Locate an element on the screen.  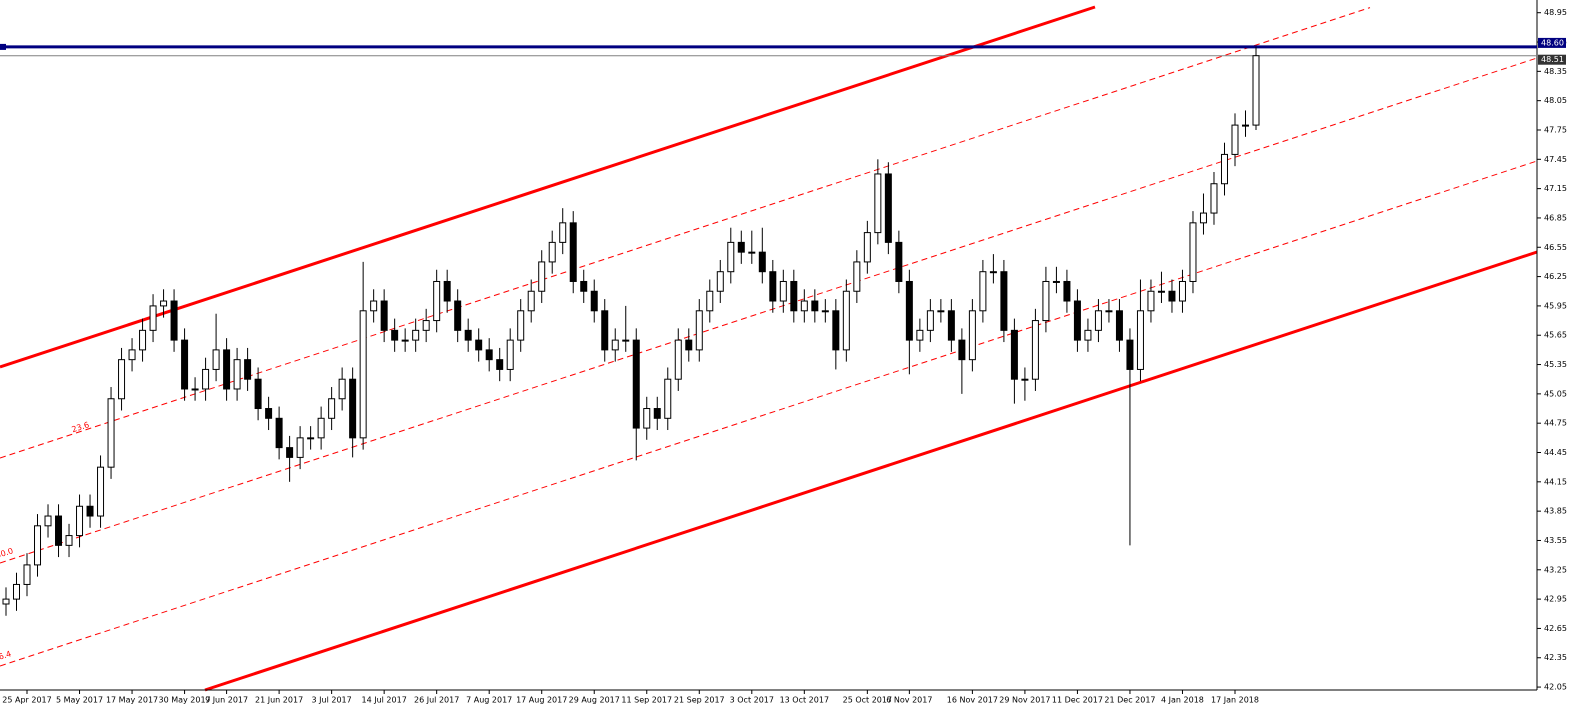
x-tick-label: 13 Oct 2017 is located at coordinates (804, 700).